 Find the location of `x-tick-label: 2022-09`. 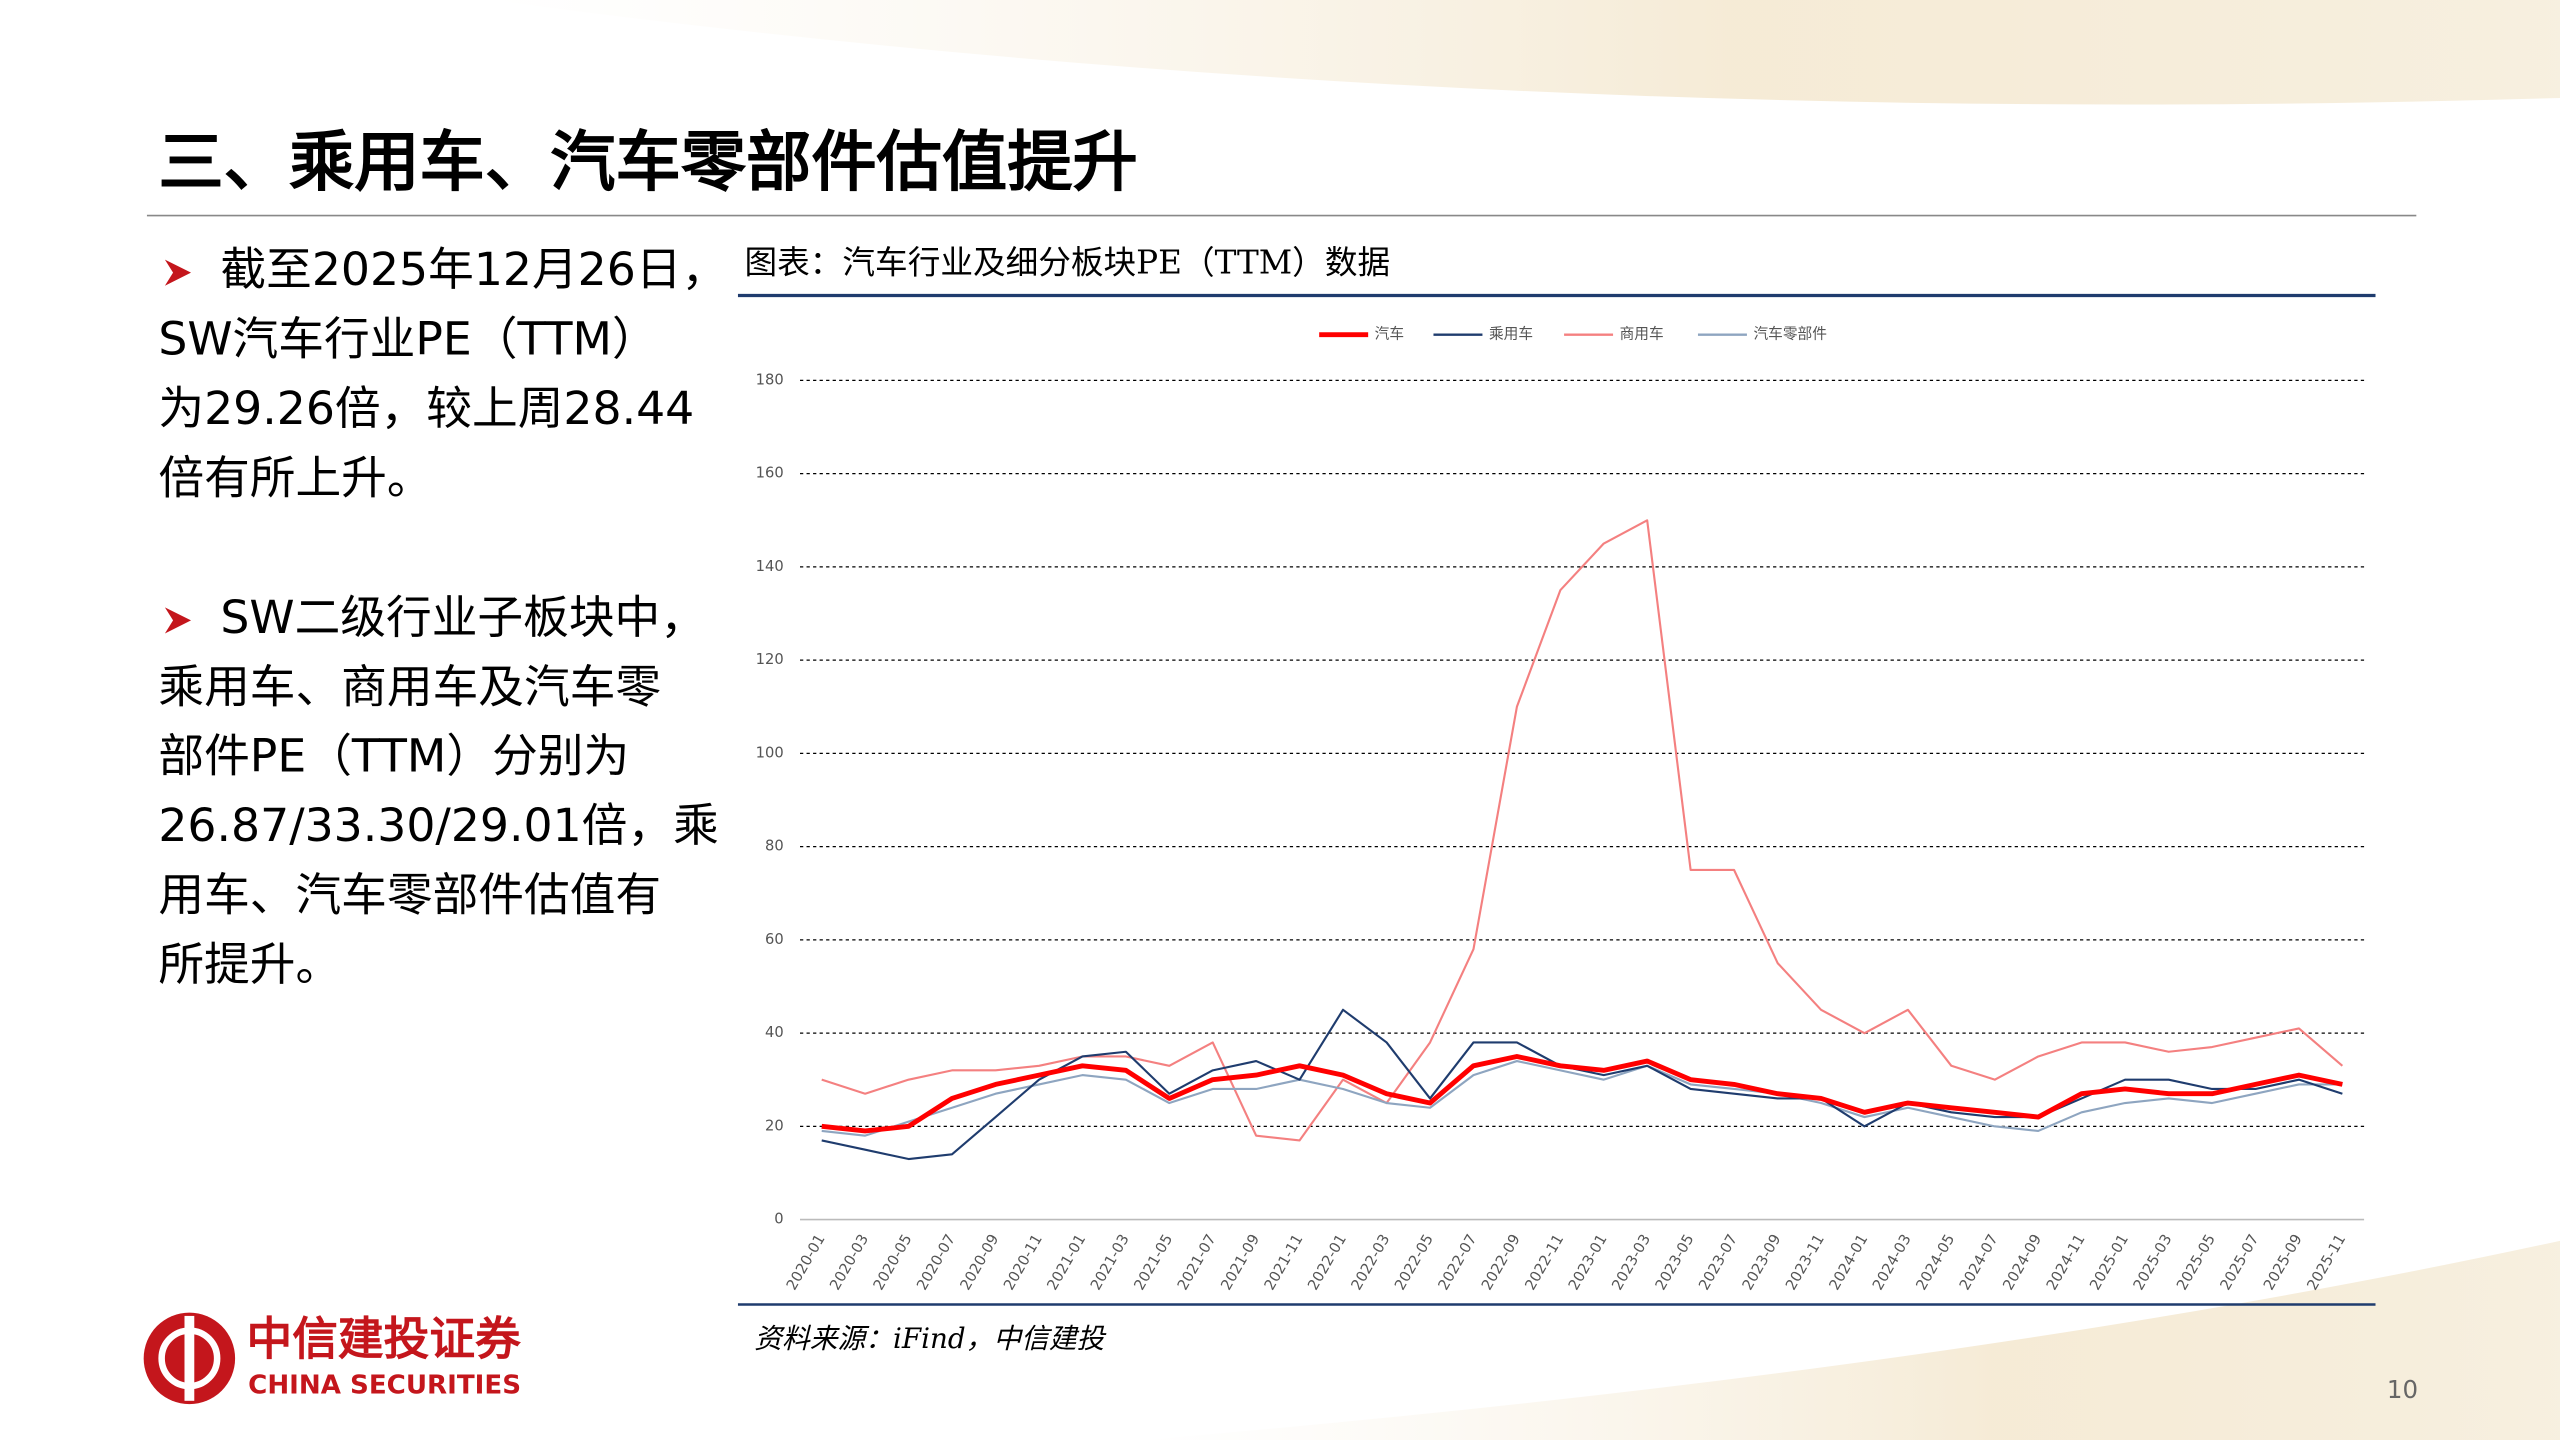

x-tick-label: 2022-09 is located at coordinates (1500, 1262).